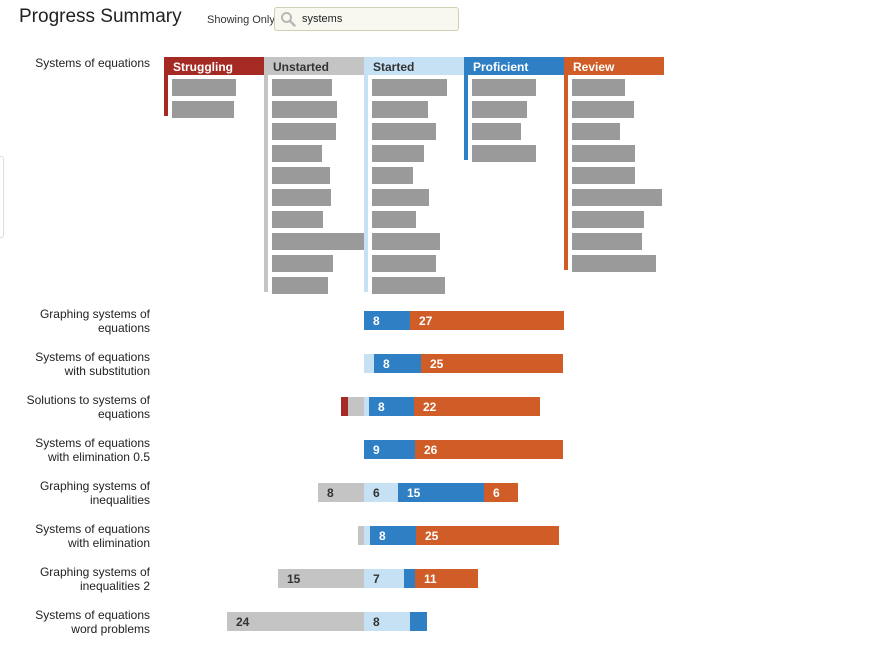  Describe the element at coordinates (100, 16) in the screenshot. I see `page-title: Progress Summary` at that location.